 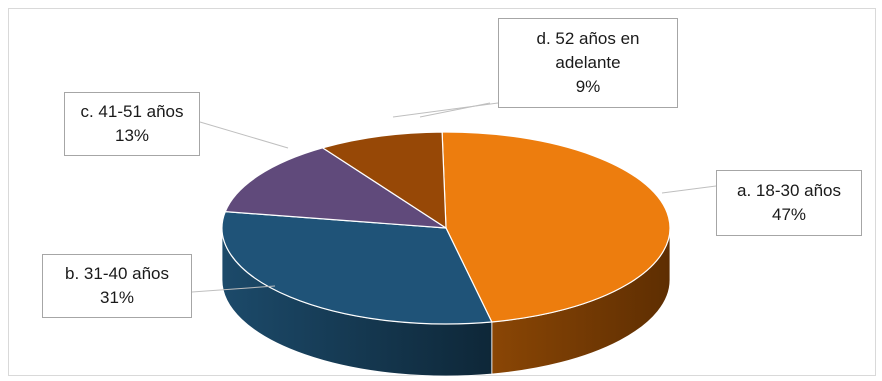 I want to click on data-label-c-percent: 13%, so click(x=132, y=135).